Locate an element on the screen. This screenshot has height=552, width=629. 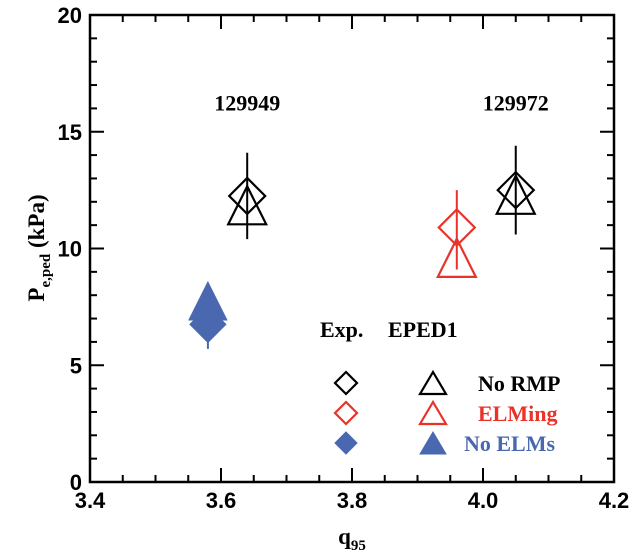
legend-header-exp: Exp. is located at coordinates (341, 329).